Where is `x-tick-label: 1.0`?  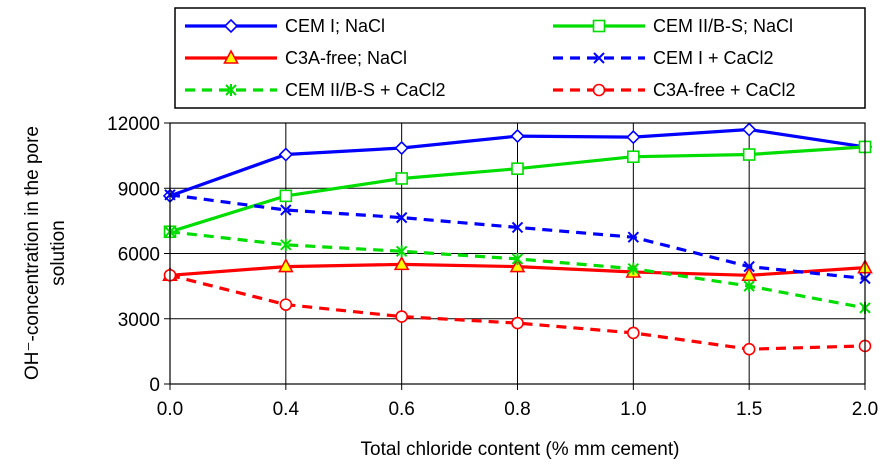
x-tick-label: 1.0 is located at coordinates (633, 409).